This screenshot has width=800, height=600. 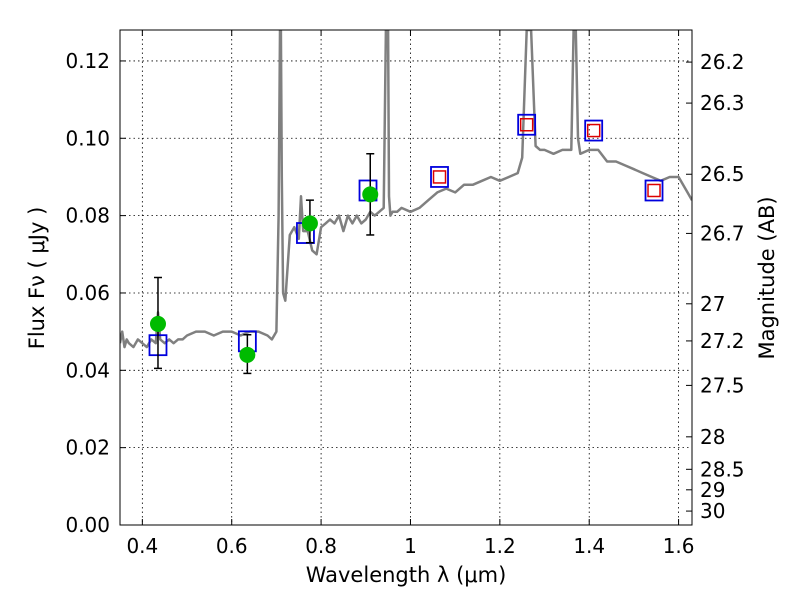 I want to click on x-axis-label: Wavelength λ (μm), so click(x=406, y=575).